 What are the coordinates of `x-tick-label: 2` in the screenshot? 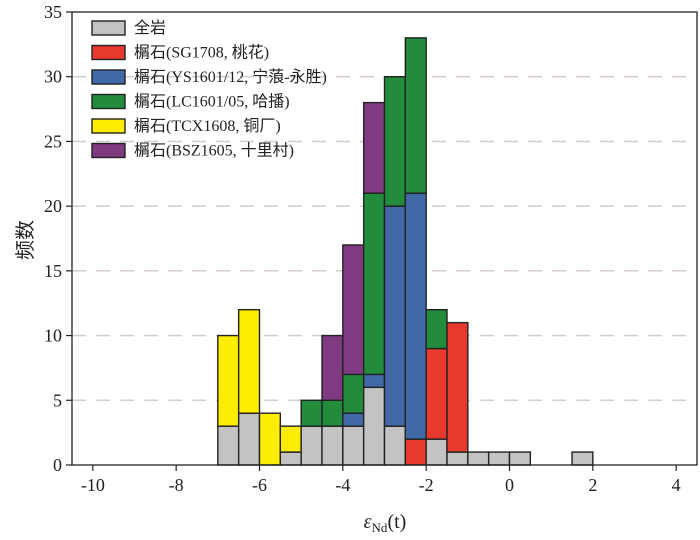 It's located at (592, 485).